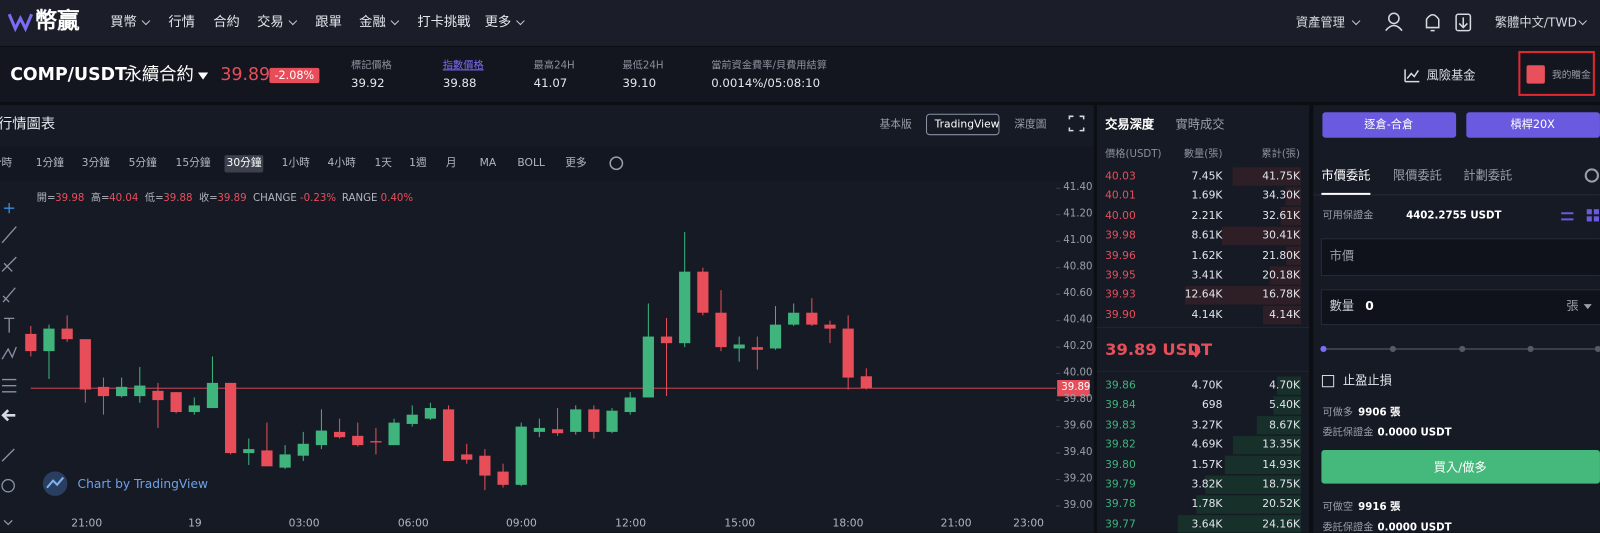  I want to click on interval: 3分鐘, so click(95, 163).